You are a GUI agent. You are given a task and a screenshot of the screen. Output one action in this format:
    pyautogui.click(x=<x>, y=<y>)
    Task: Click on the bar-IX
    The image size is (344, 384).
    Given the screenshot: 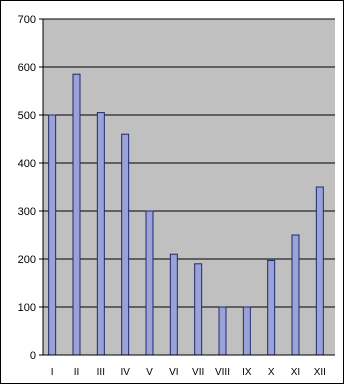 What is the action you would take?
    pyautogui.click(x=246, y=331)
    